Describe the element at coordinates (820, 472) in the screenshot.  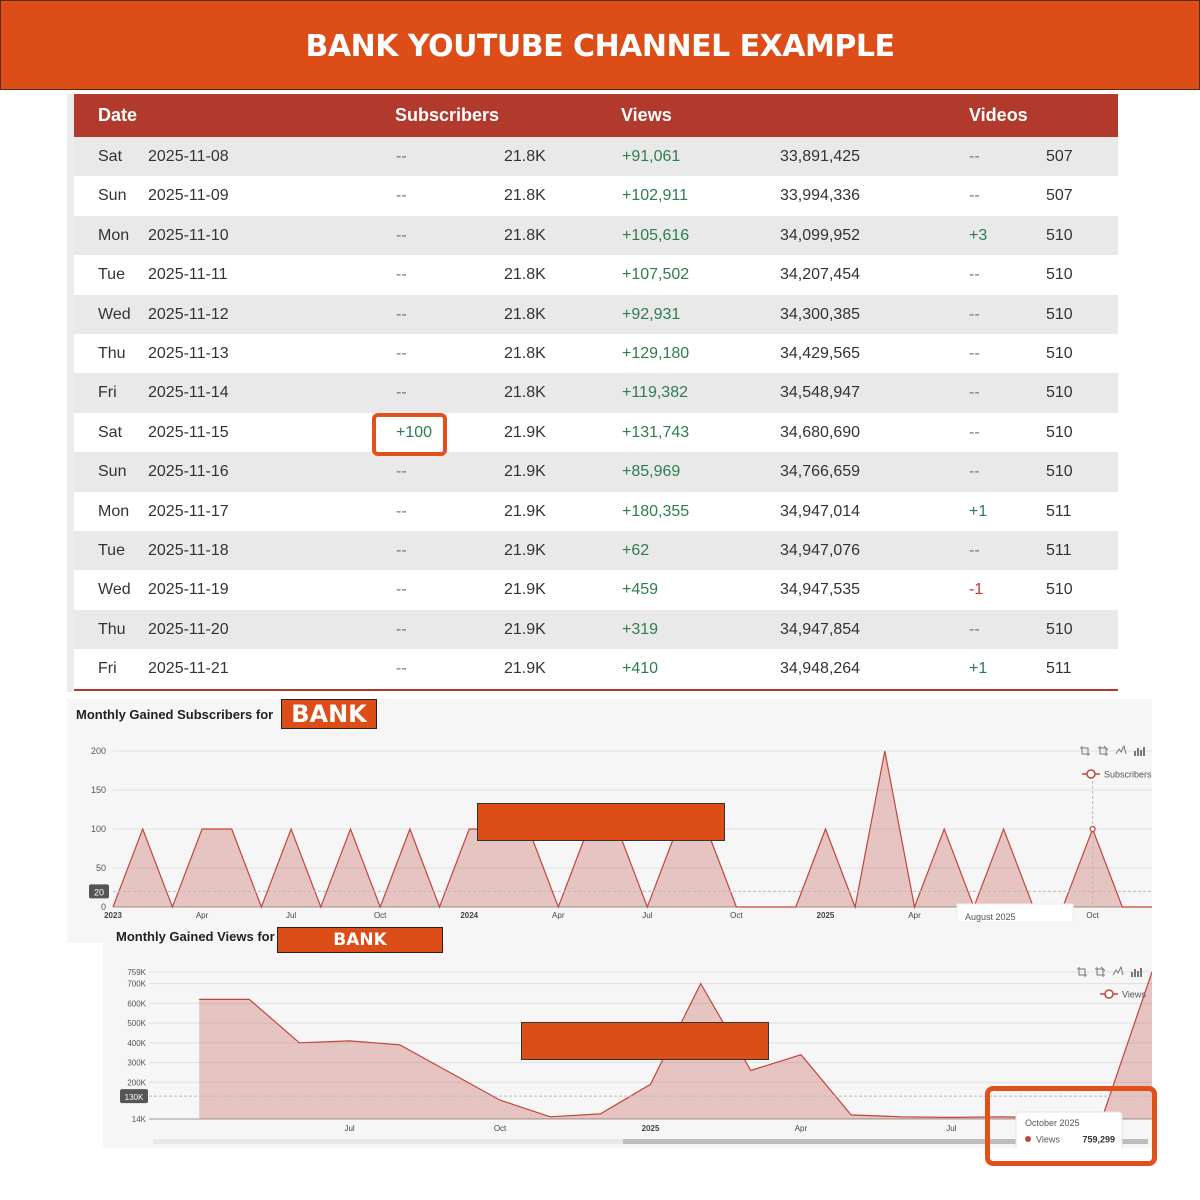
I see `cell-views: 34,766,659` at that location.